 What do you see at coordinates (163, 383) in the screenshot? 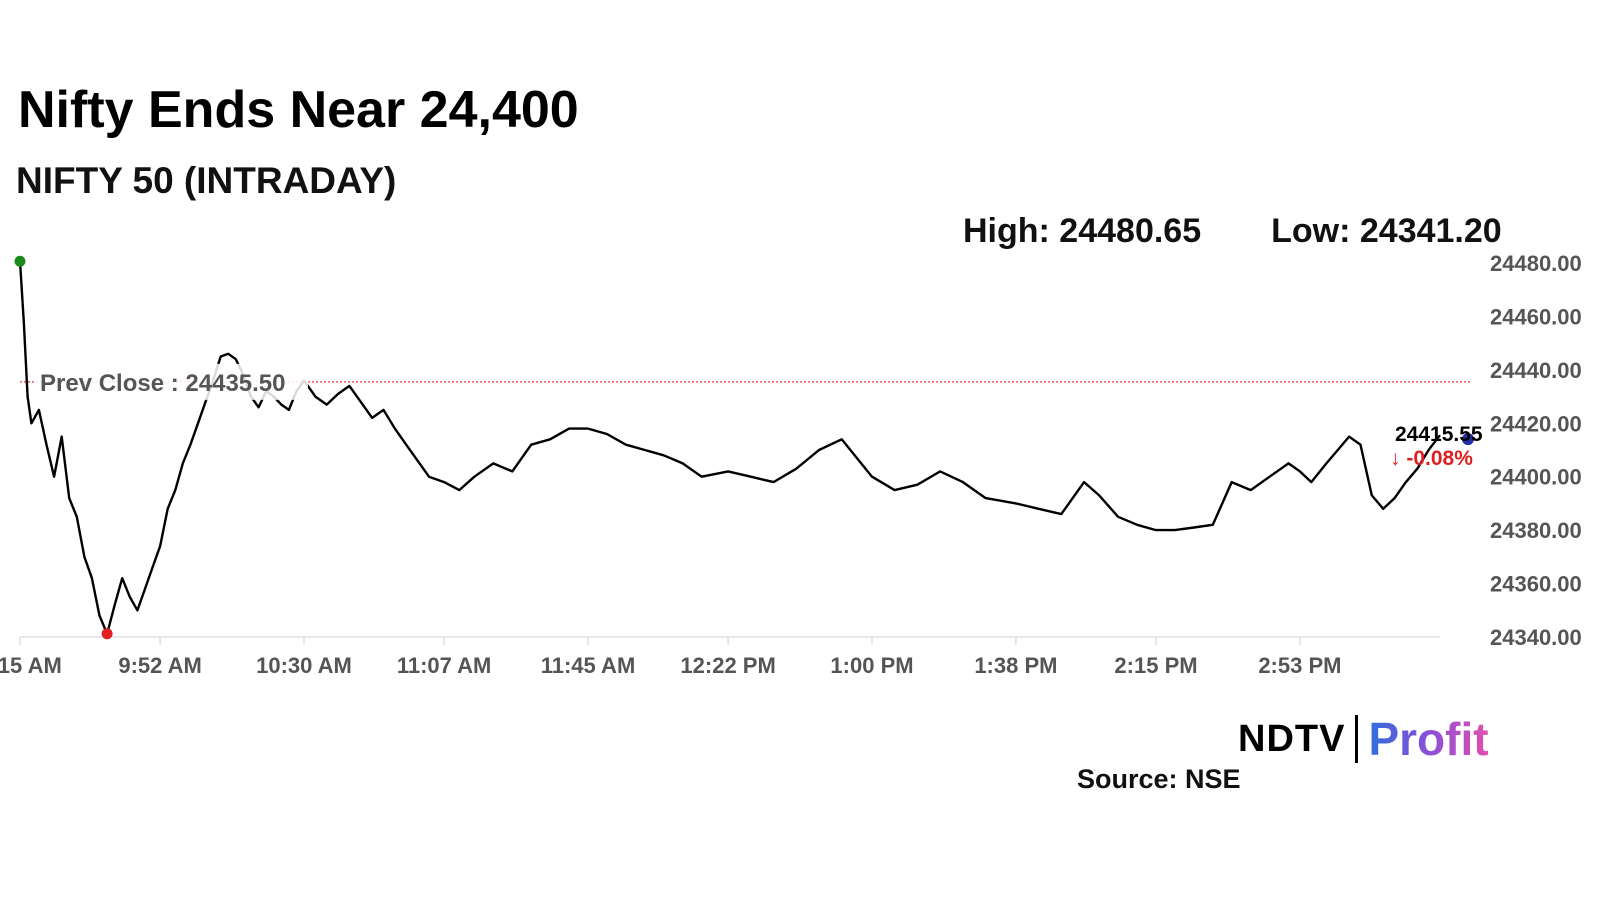
I see `prev-close-label: Prev Close : 24435.50` at bounding box center [163, 383].